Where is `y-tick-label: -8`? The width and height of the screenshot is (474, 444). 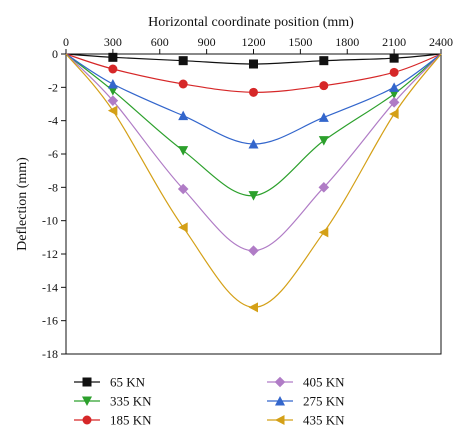 y-tick-label: -8 is located at coordinates (53, 187).